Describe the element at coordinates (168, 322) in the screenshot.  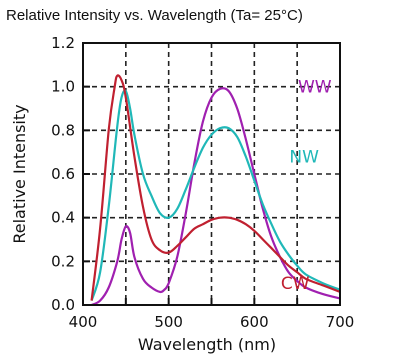
I see `x-tick-label: 500` at that location.